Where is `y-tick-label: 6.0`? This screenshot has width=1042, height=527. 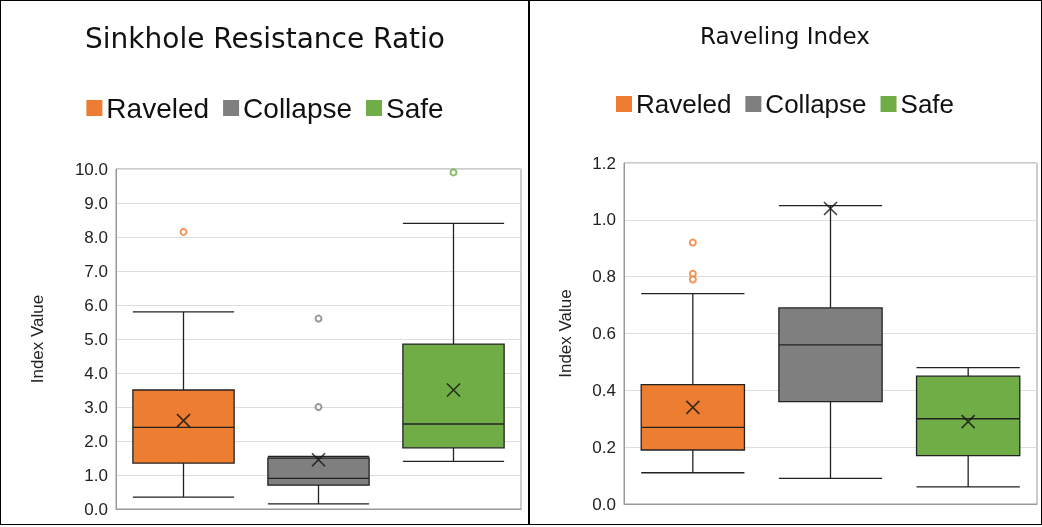 y-tick-label: 6.0 is located at coordinates (96, 305).